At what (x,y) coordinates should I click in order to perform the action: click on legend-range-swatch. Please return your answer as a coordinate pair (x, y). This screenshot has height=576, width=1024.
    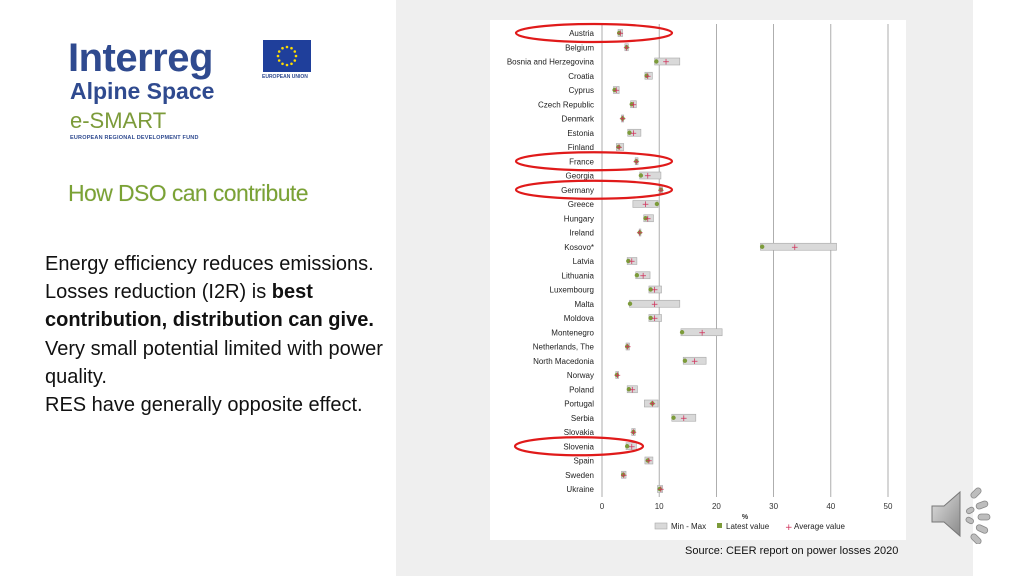
    Looking at the image, I should click on (661, 526).